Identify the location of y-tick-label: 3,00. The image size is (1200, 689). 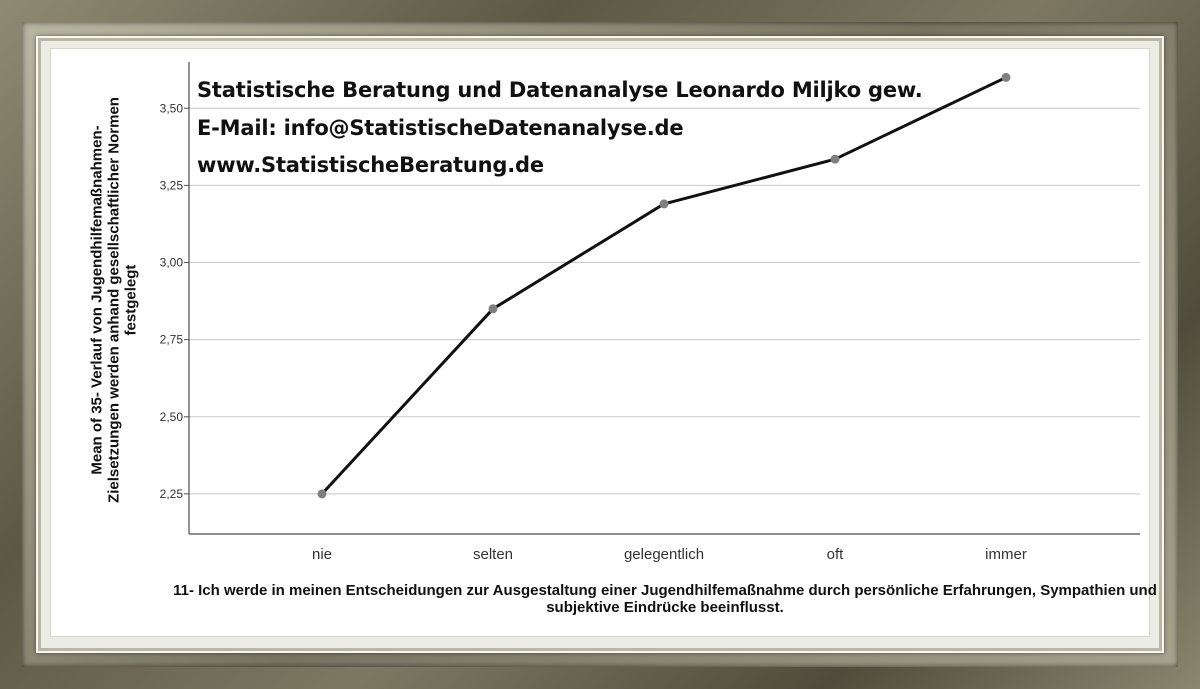
(172, 263).